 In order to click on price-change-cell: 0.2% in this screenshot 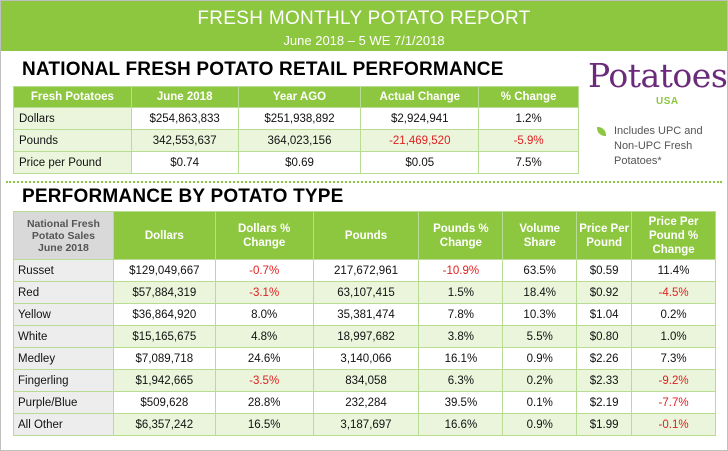, I will do `click(673, 314)`.